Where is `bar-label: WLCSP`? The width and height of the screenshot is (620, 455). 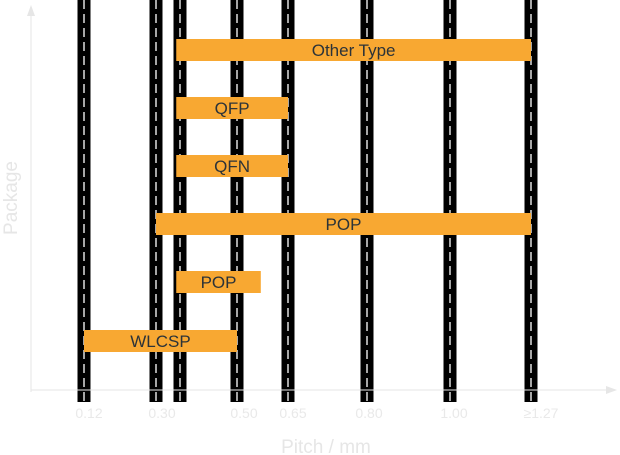 bar-label: WLCSP is located at coordinates (160, 341).